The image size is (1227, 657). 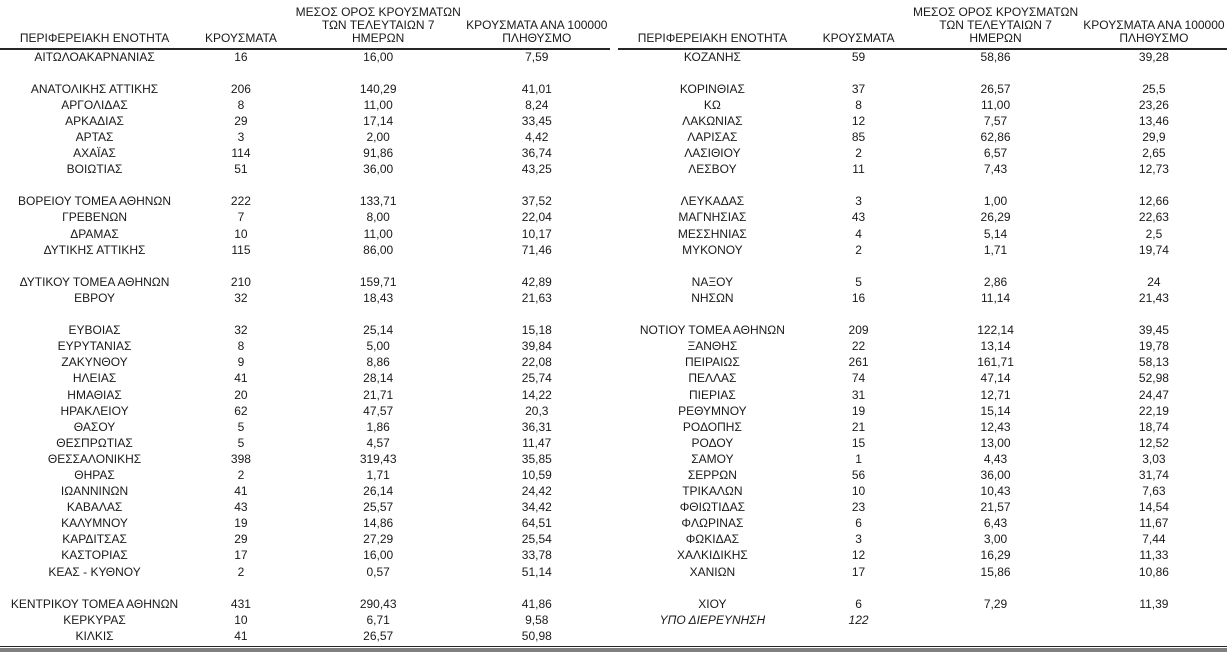 What do you see at coordinates (1153, 120) in the screenshot?
I see `per100k-cell: 13,46` at bounding box center [1153, 120].